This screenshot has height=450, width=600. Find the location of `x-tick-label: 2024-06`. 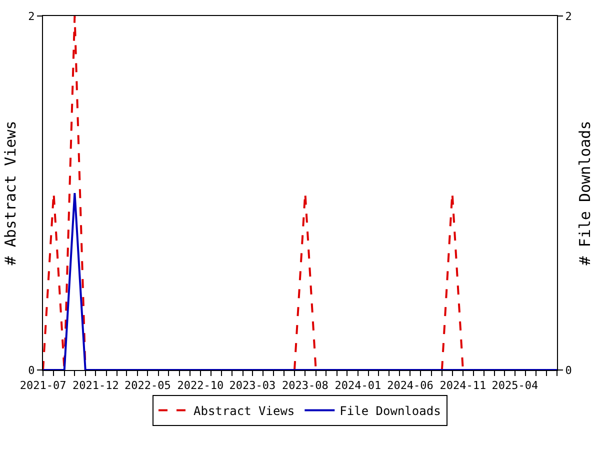

x-tick-label: 2024-06 is located at coordinates (410, 385).